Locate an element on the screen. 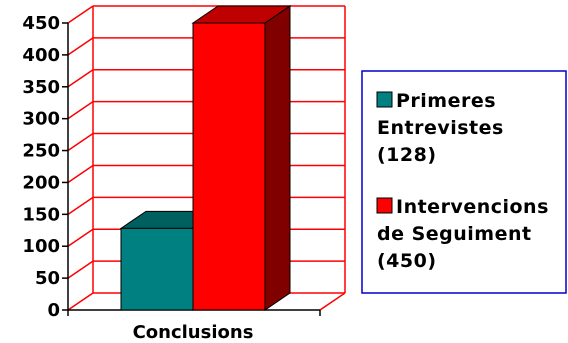 This screenshot has height=343, width=568. y-tick-label: 150 is located at coordinates (41, 214).